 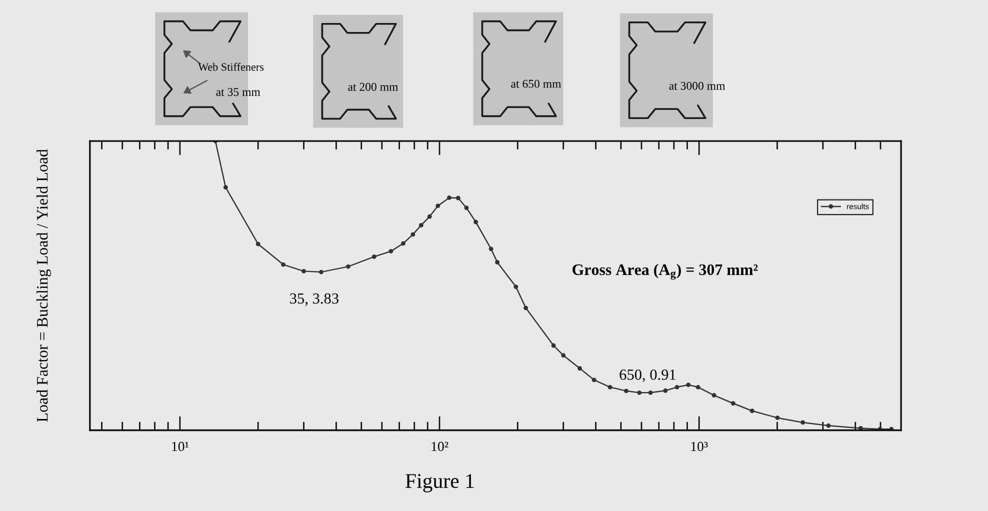 What do you see at coordinates (44, 285) in the screenshot?
I see `y-axis-title: Load Factor = Buckling Load / Yield Load` at bounding box center [44, 285].